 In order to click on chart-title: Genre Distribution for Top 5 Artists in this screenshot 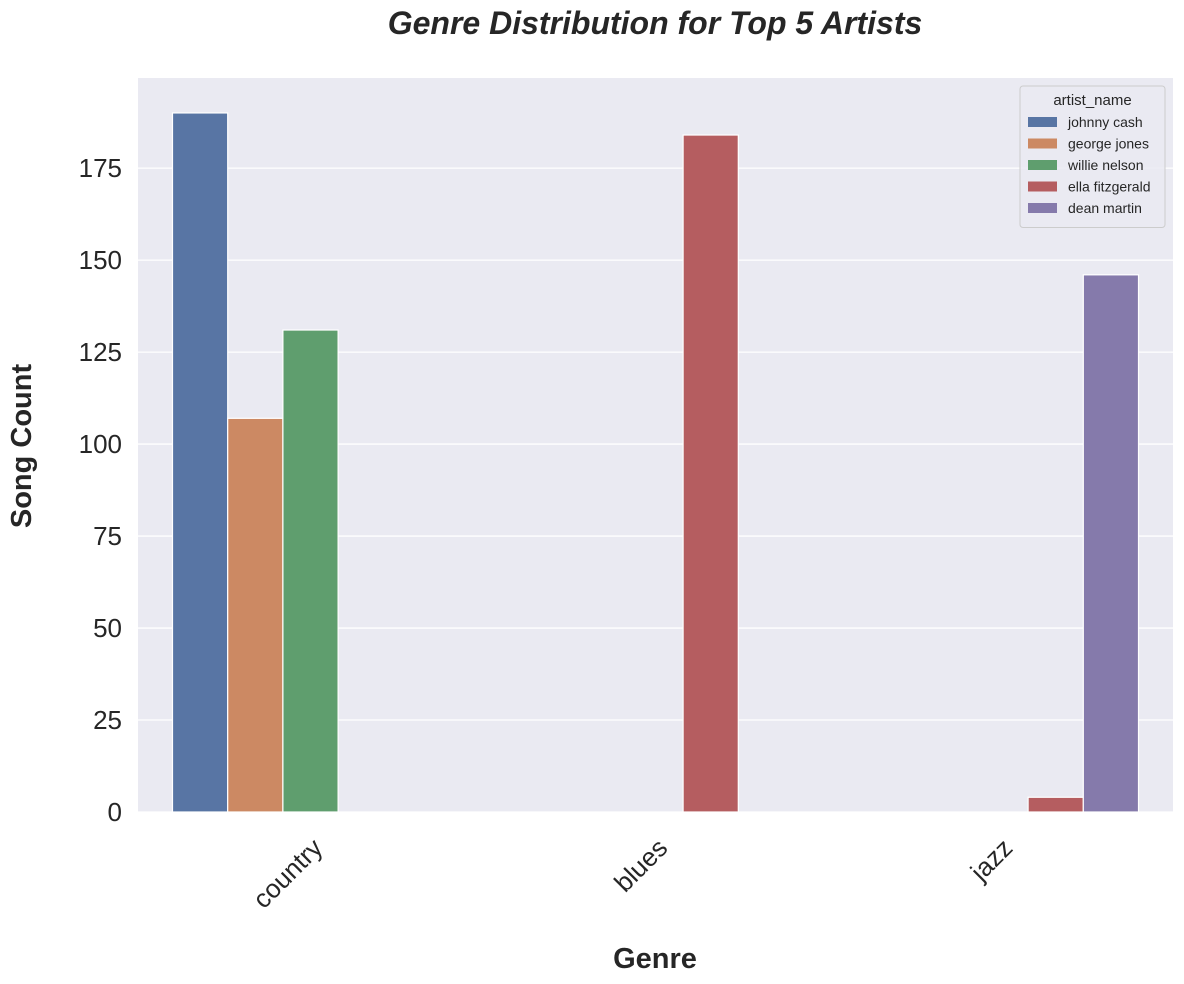, I will do `click(655, 23)`.